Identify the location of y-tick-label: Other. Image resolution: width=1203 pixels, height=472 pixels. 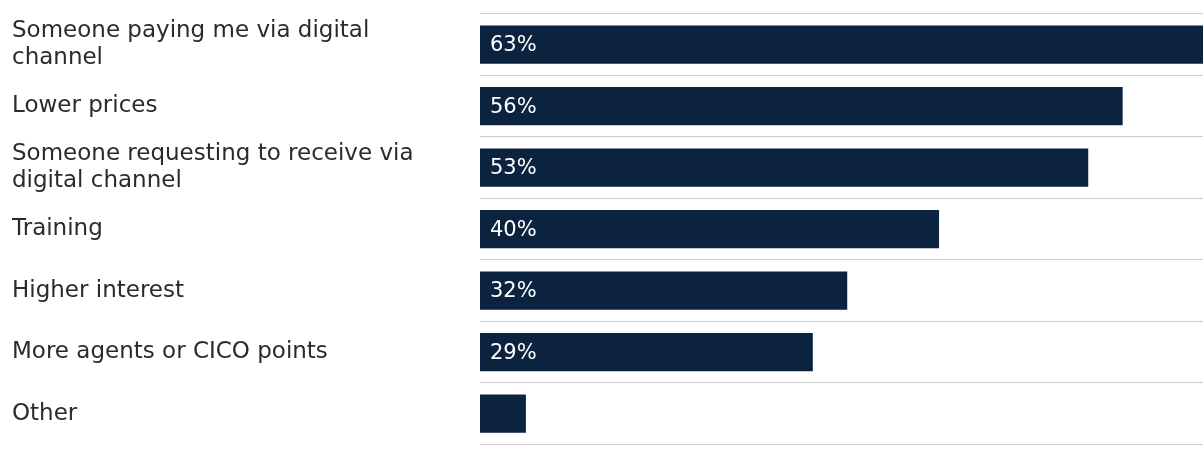
(45, 411).